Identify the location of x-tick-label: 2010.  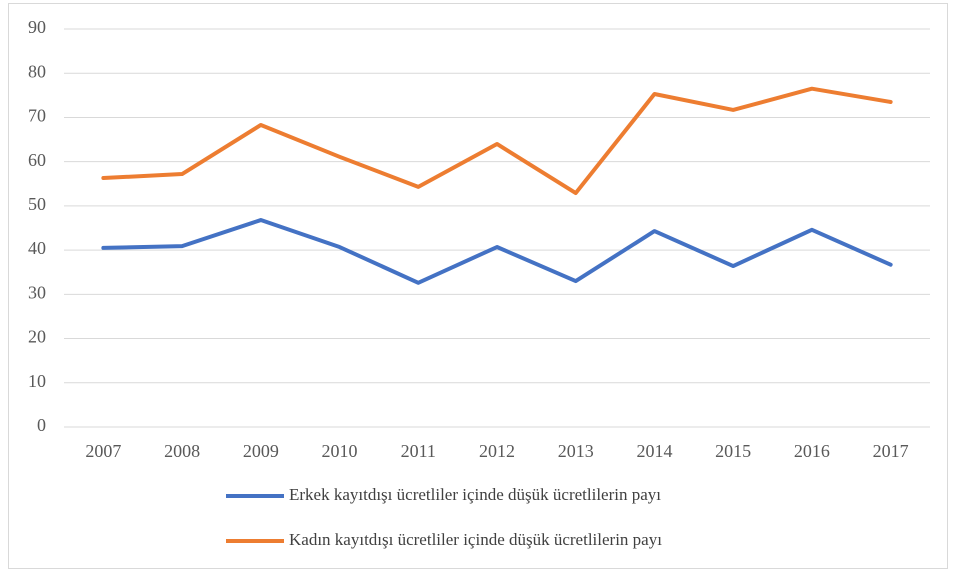
(340, 451).